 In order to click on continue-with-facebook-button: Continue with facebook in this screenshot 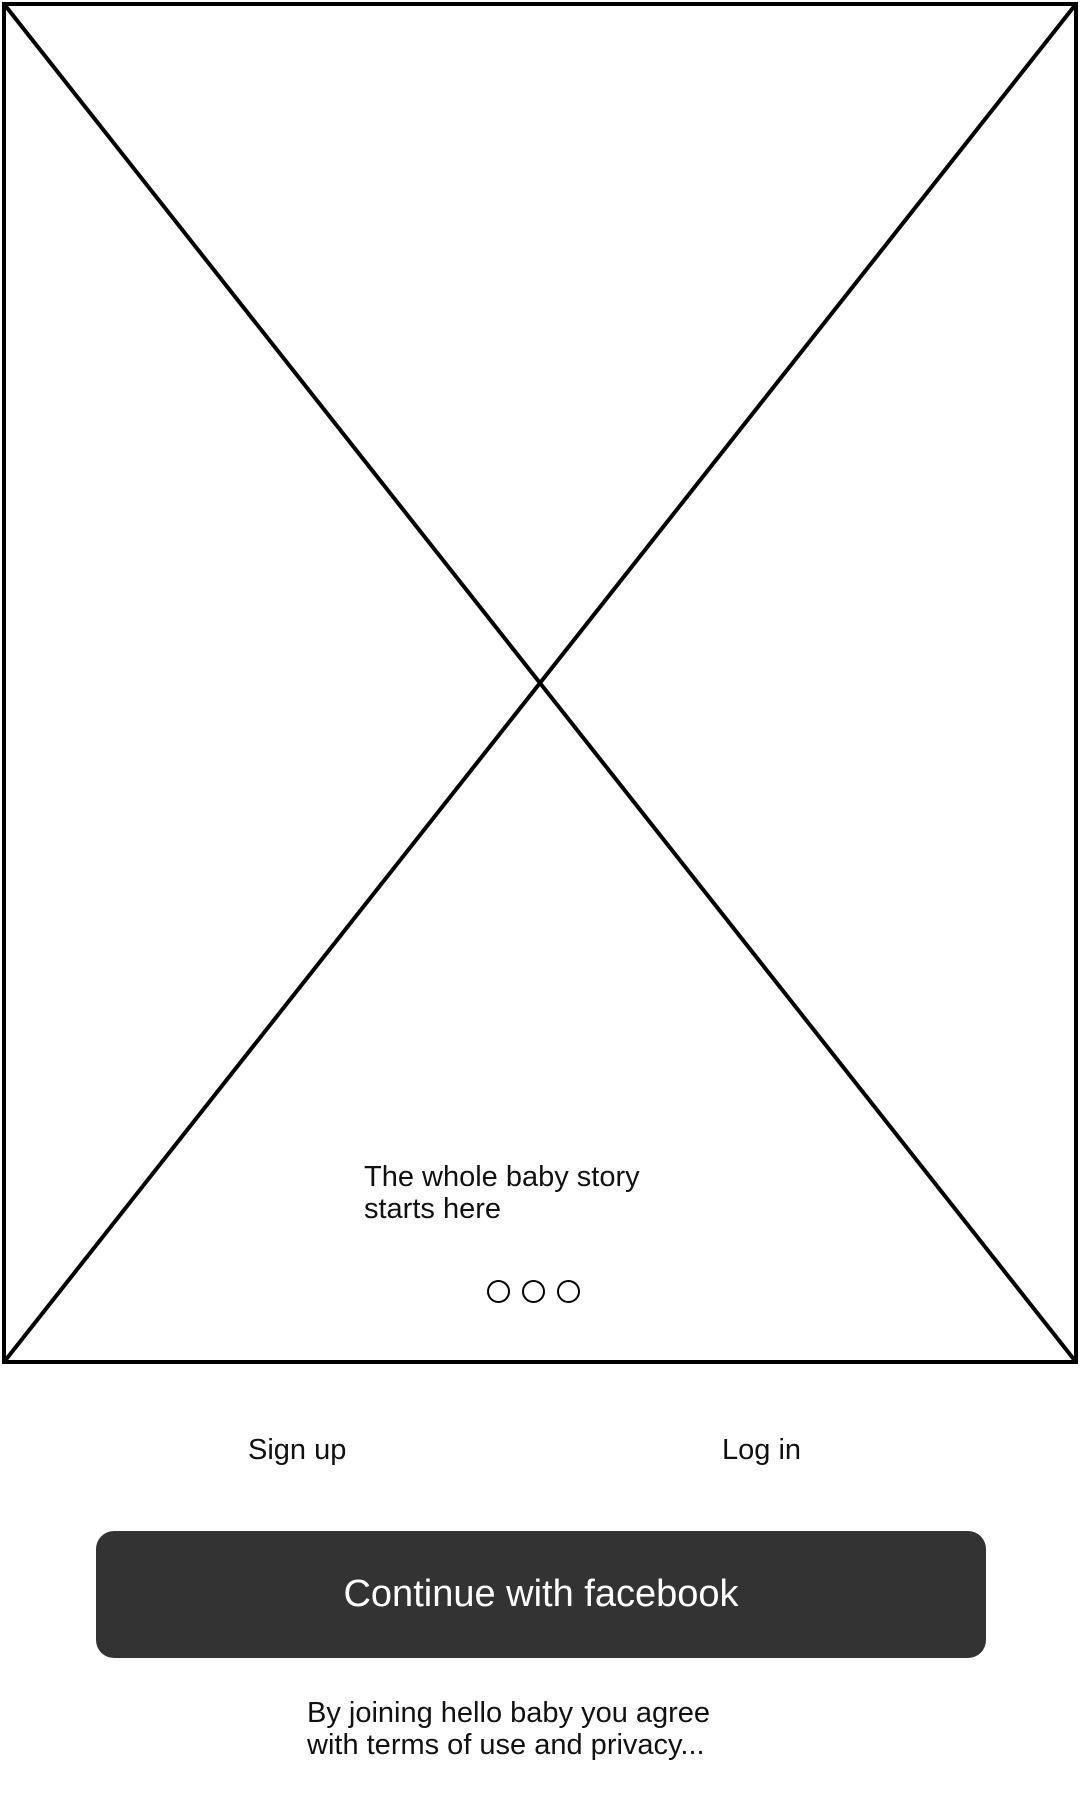, I will do `click(541, 1594)`.